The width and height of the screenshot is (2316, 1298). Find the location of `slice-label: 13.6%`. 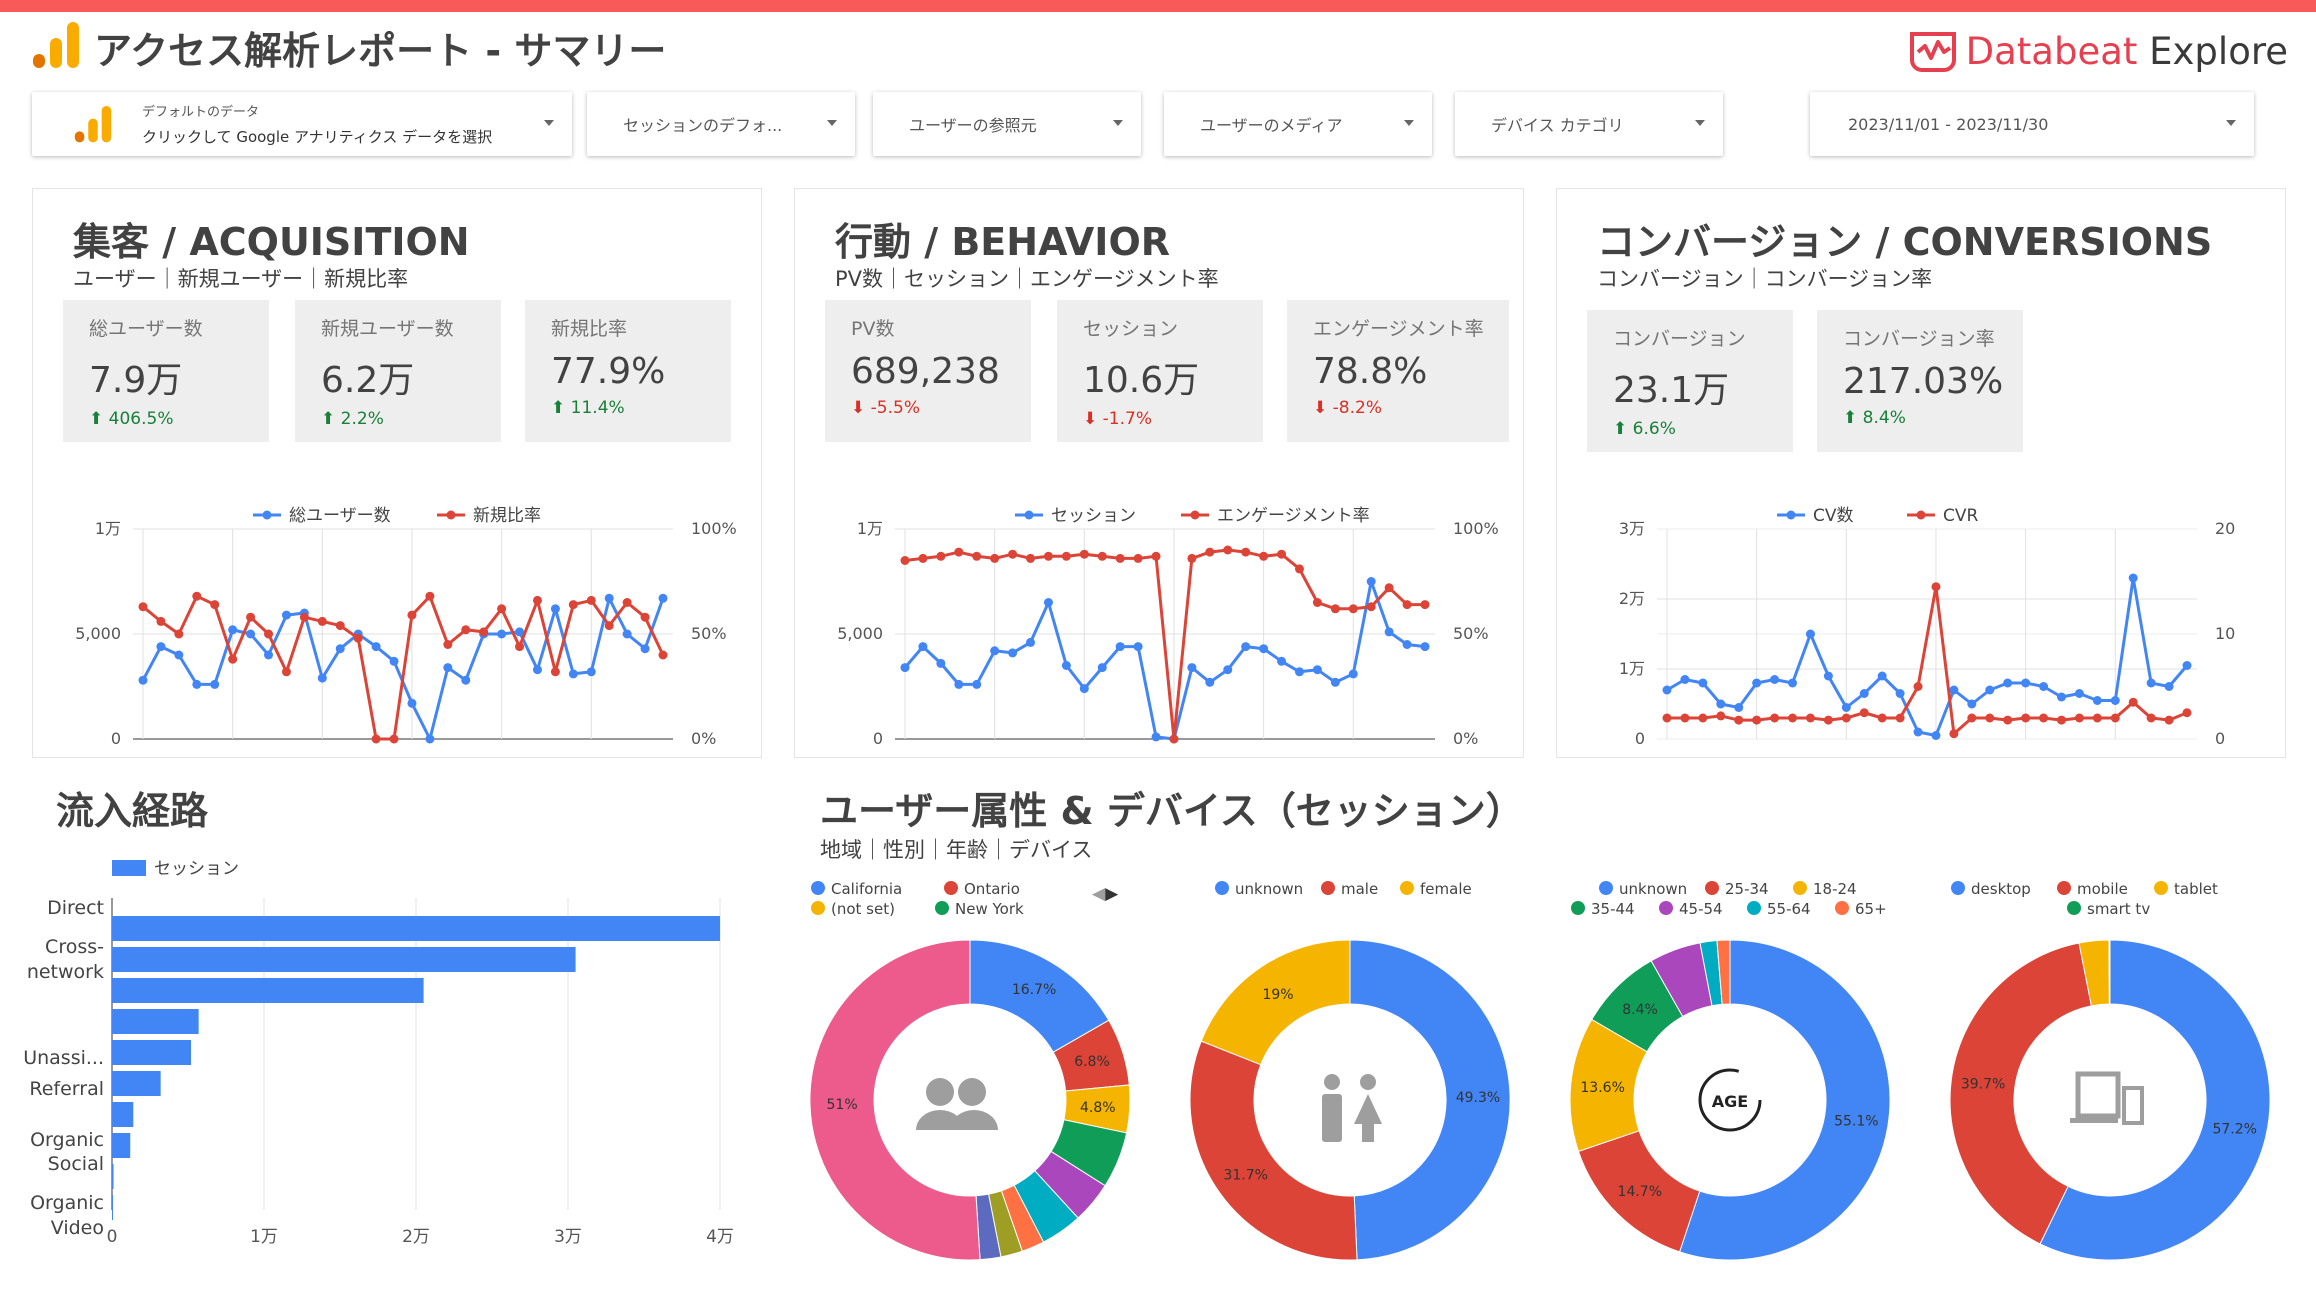

slice-label: 13.6% is located at coordinates (1602, 1088).